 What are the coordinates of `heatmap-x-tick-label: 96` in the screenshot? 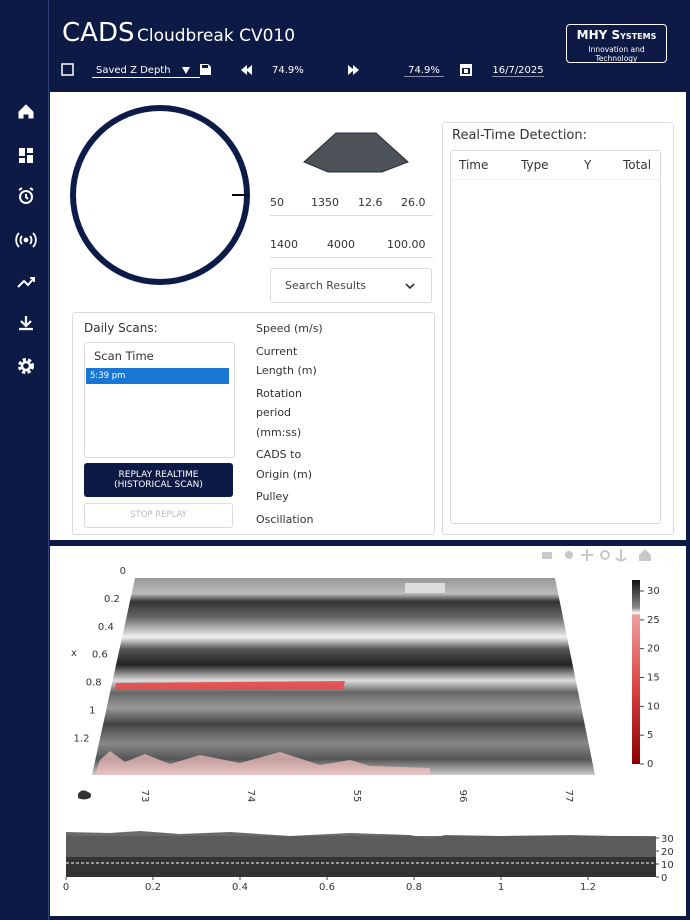 It's located at (462, 796).